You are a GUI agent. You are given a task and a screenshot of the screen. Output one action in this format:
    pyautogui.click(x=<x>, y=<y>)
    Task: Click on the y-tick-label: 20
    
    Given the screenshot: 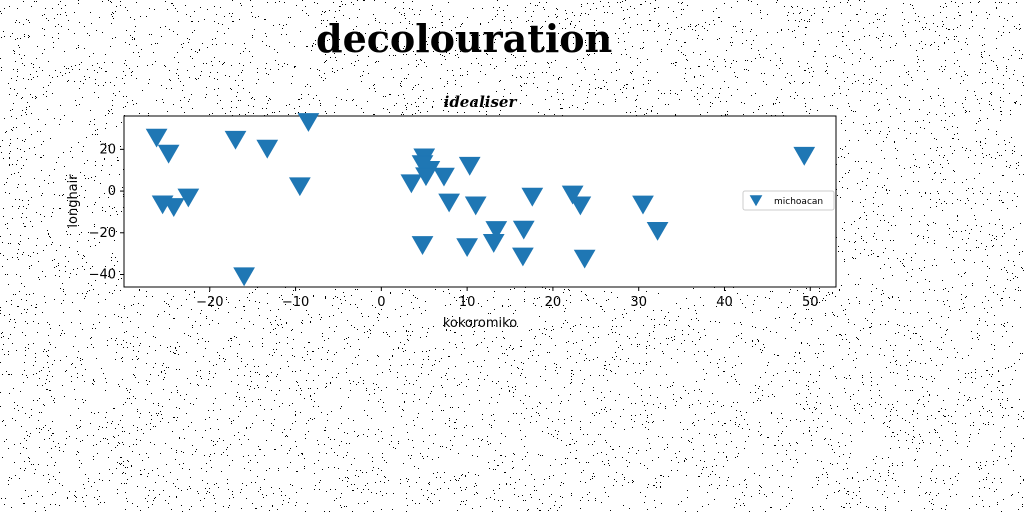 What is the action you would take?
    pyautogui.click(x=107, y=149)
    